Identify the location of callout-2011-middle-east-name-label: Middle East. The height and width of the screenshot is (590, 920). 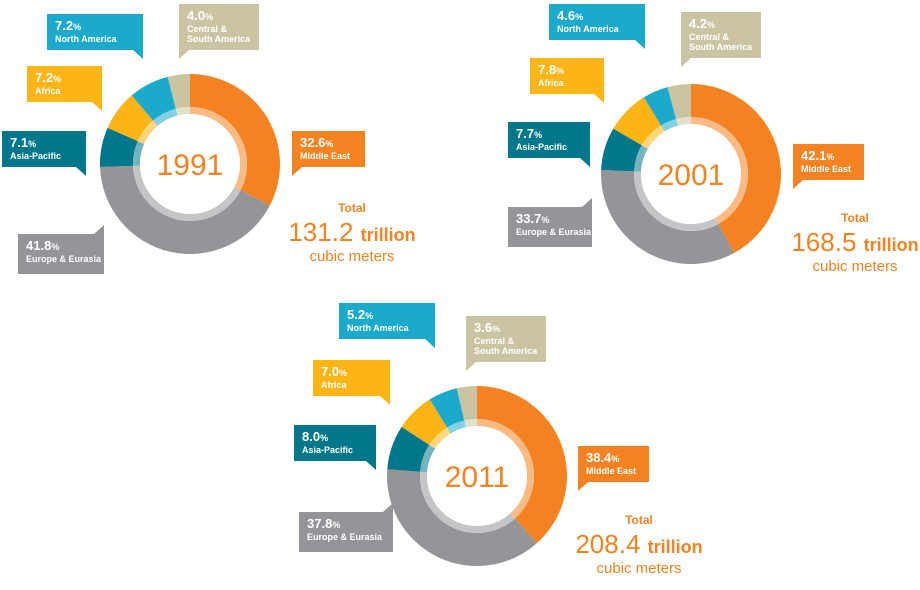
(611, 471).